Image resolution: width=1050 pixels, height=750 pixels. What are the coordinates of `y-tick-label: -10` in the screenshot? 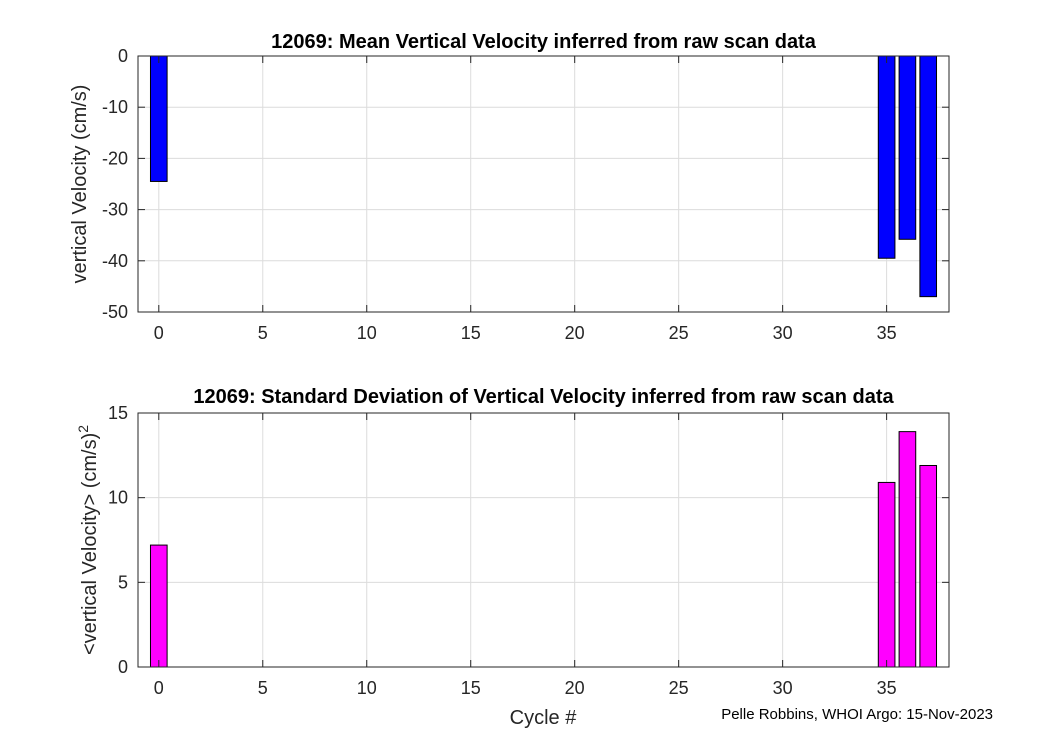 It's located at (115, 107).